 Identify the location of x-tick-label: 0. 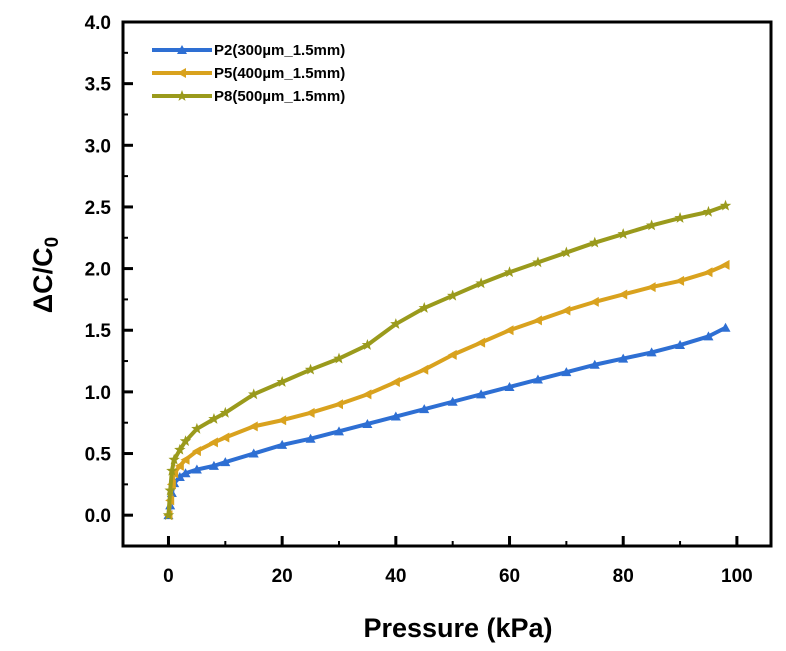
(168, 576).